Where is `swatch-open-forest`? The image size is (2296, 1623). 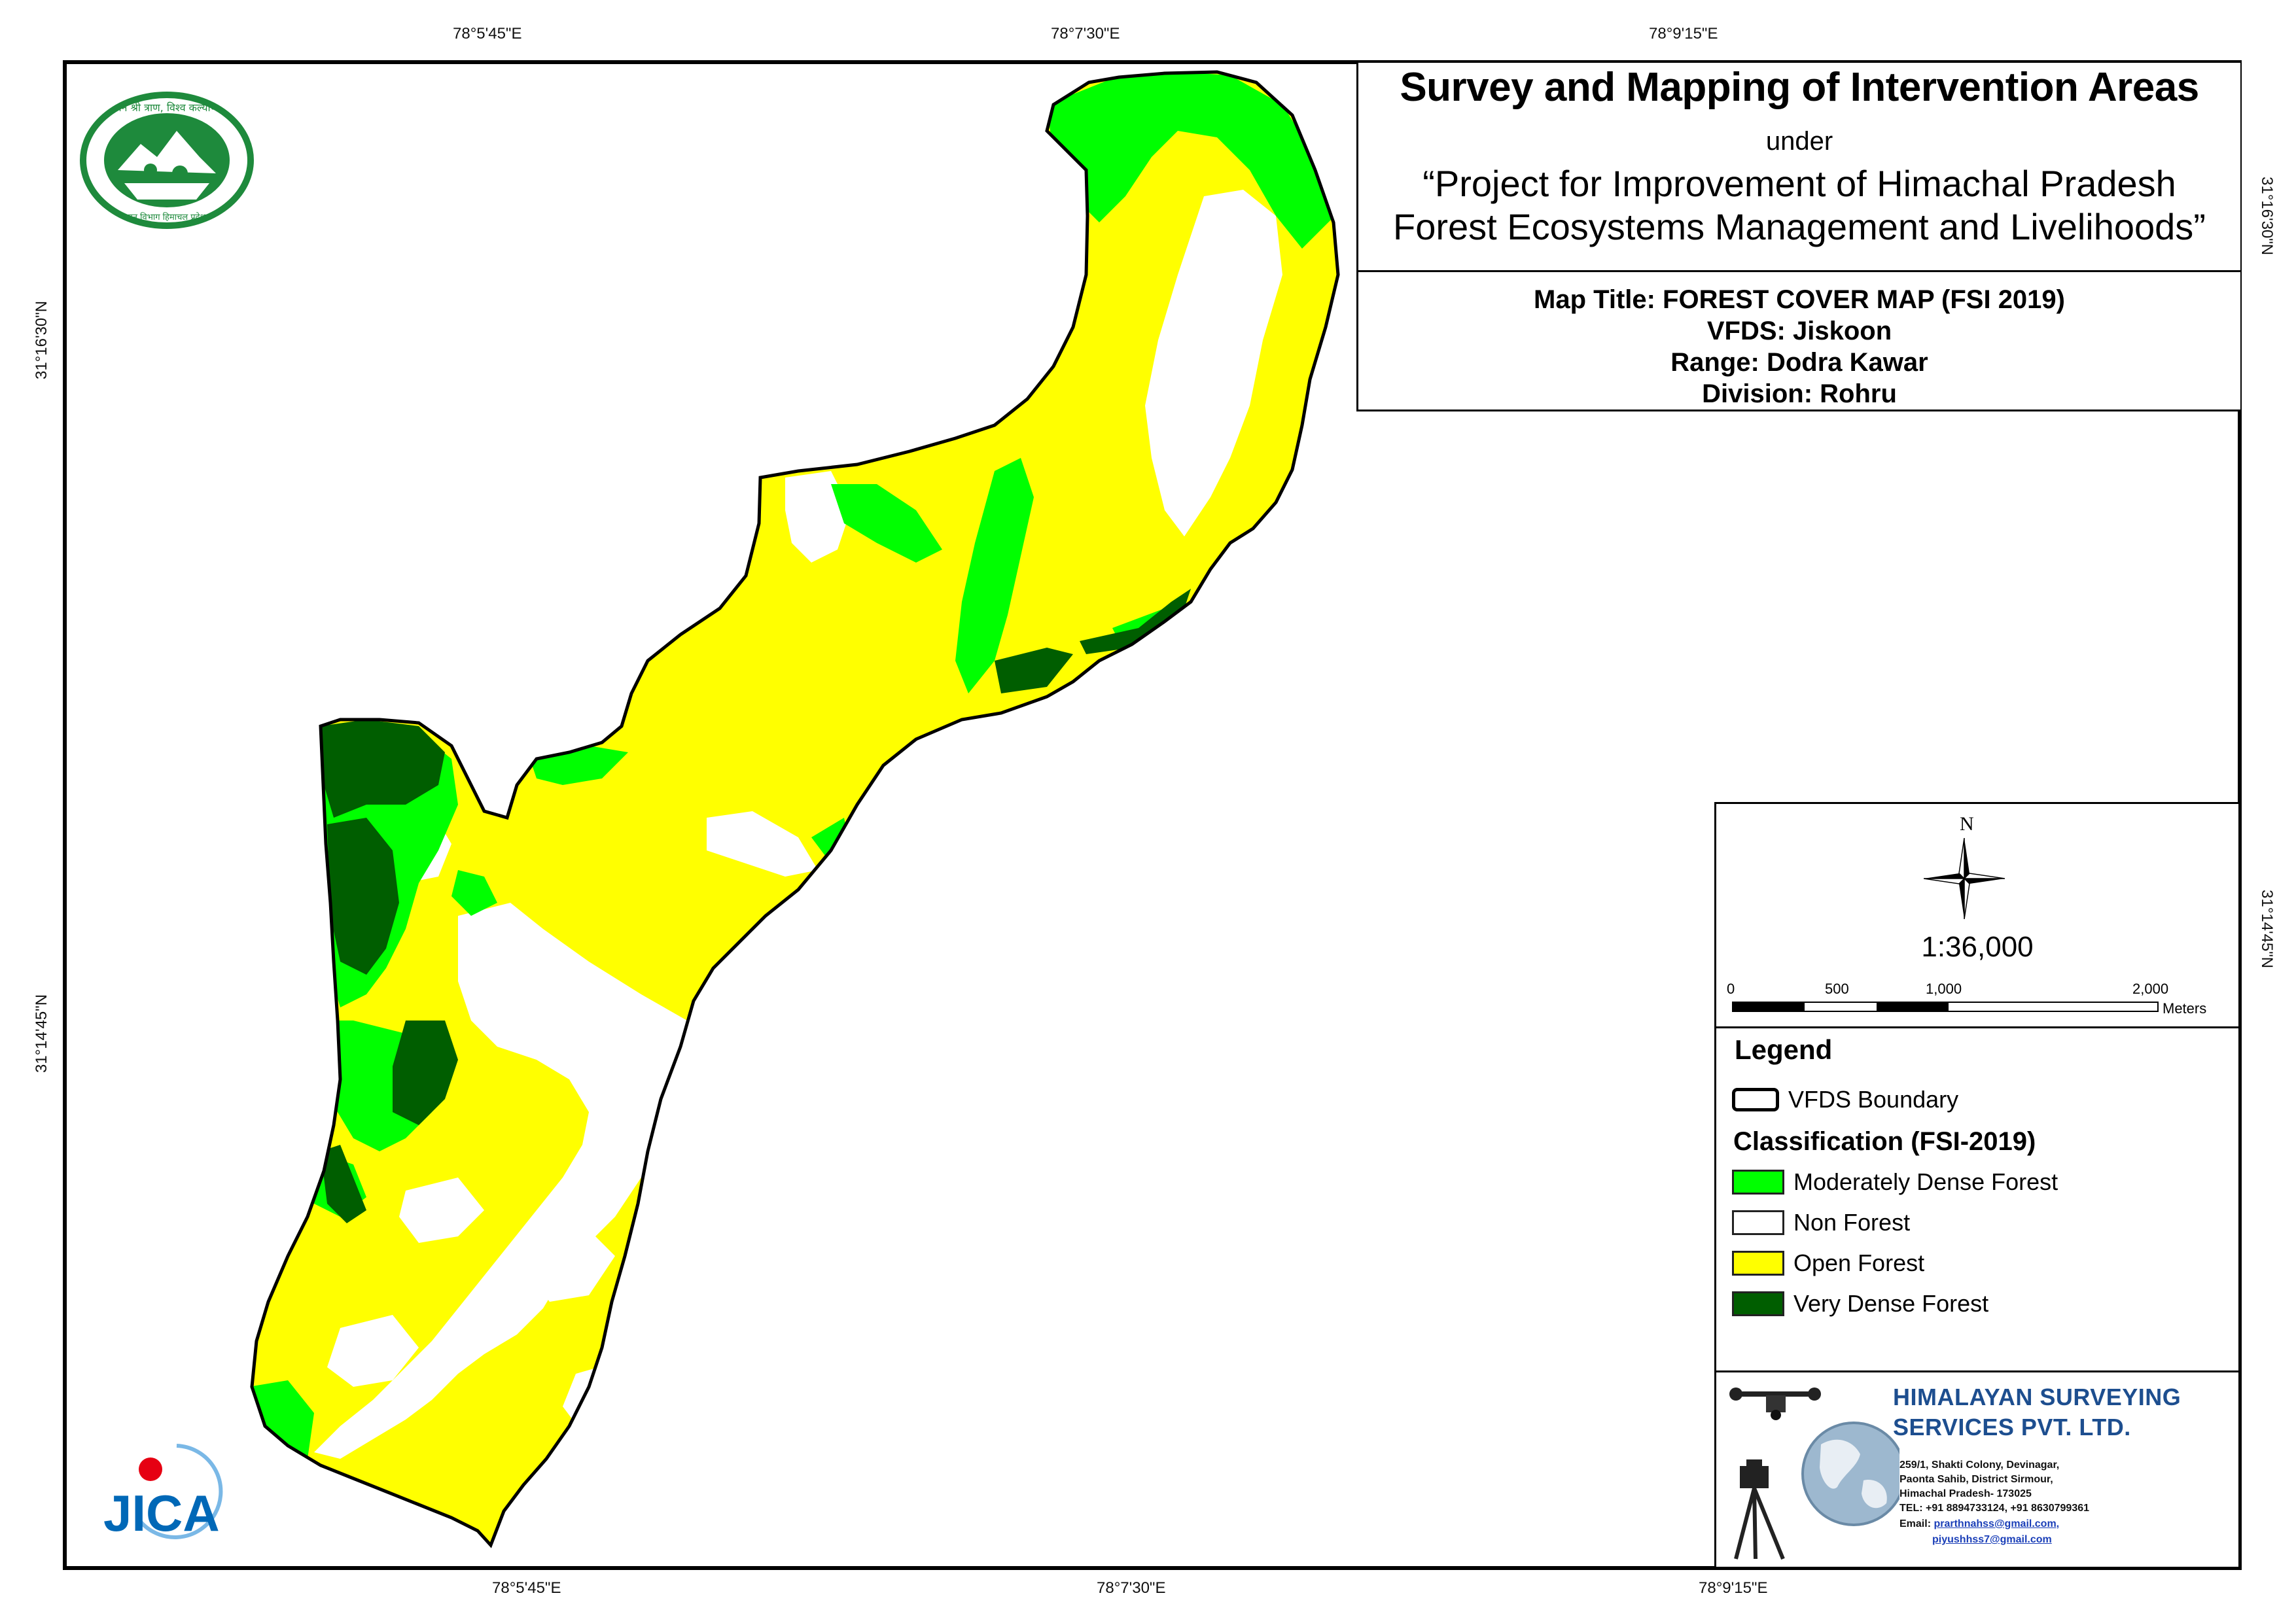 swatch-open-forest is located at coordinates (1758, 1264).